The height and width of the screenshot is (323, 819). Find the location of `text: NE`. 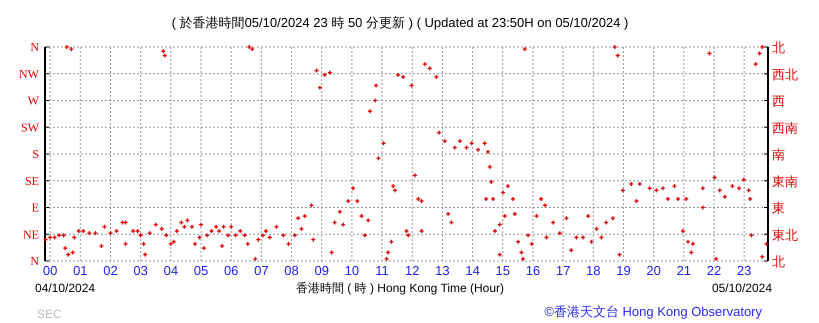

text: NE is located at coordinates (31, 234).